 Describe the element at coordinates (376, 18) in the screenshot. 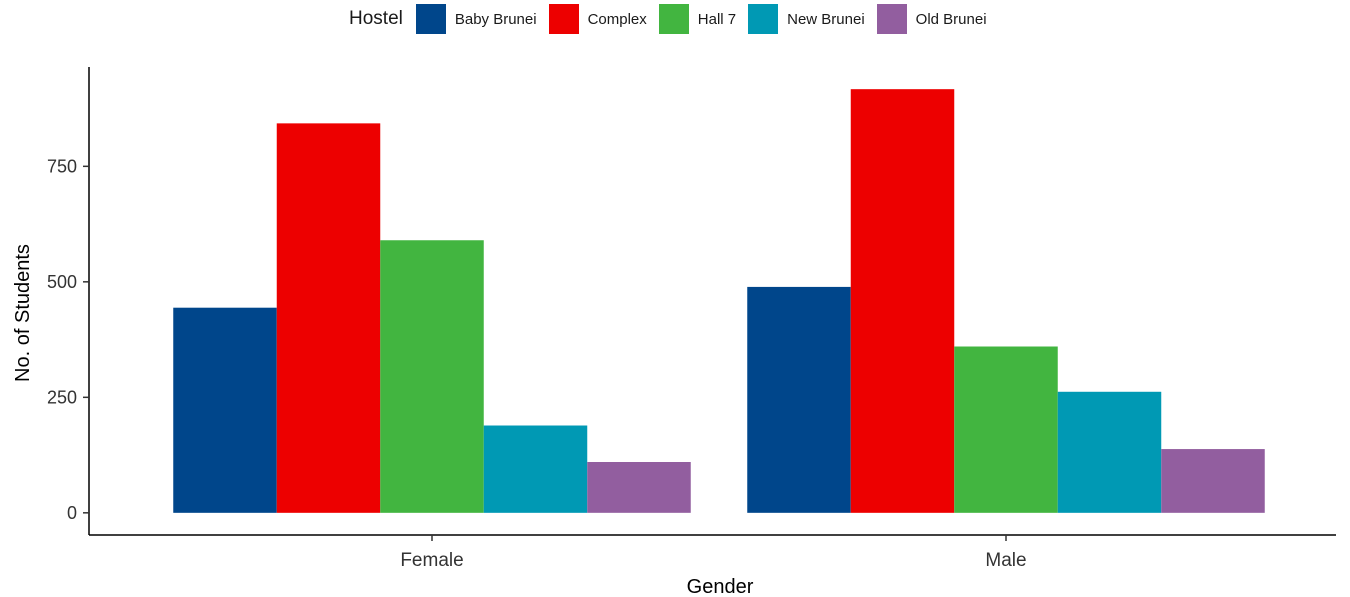

I see `legend-title: Hostel` at that location.